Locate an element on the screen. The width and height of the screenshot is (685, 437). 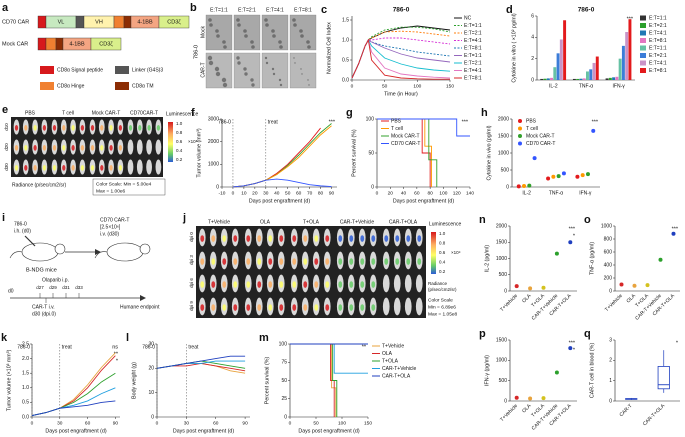
y-tick-label: 1500 is located at coordinates (501, 243).